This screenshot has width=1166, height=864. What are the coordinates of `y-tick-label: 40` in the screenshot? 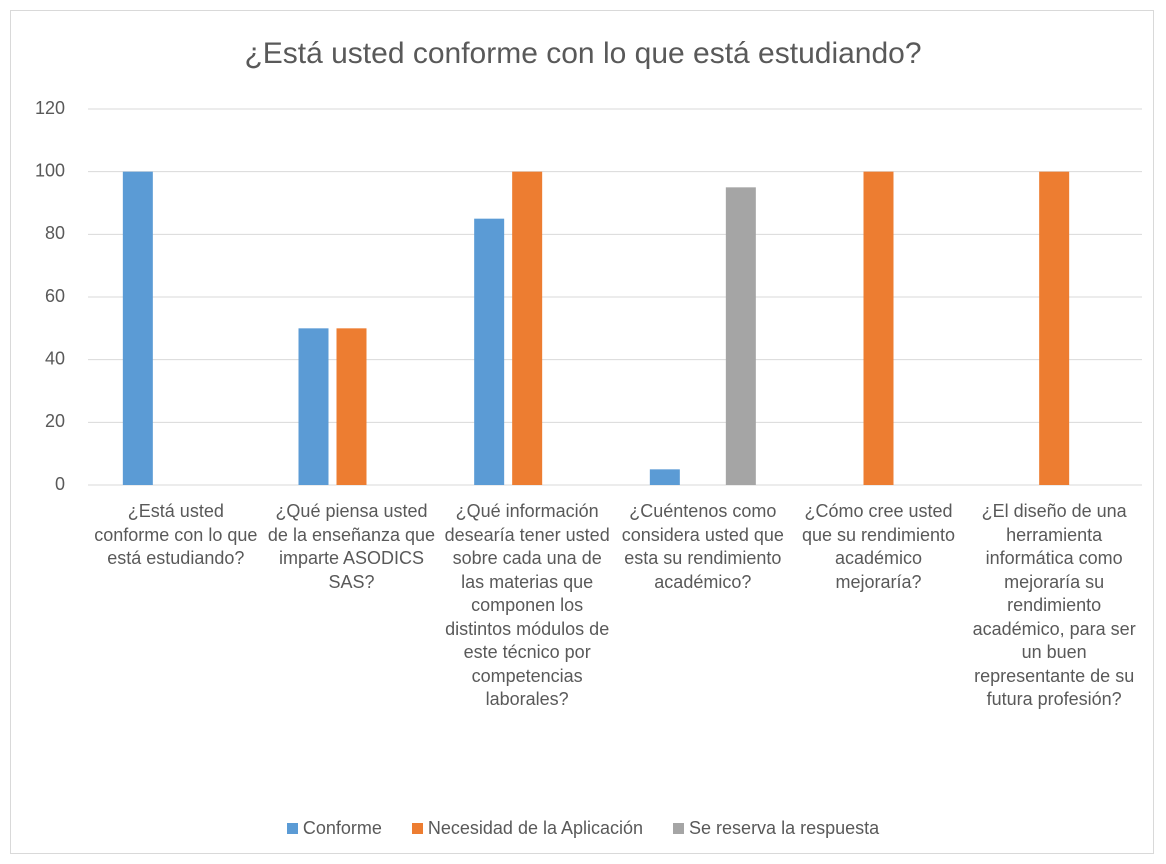 It's located at (55, 358).